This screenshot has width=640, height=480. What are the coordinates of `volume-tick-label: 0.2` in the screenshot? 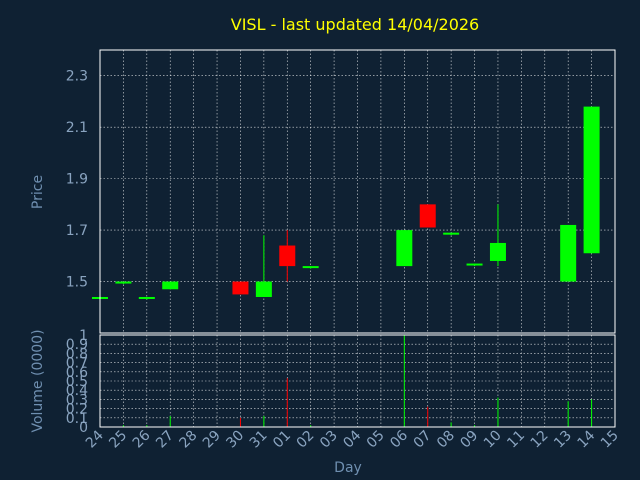 It's located at (77, 410).